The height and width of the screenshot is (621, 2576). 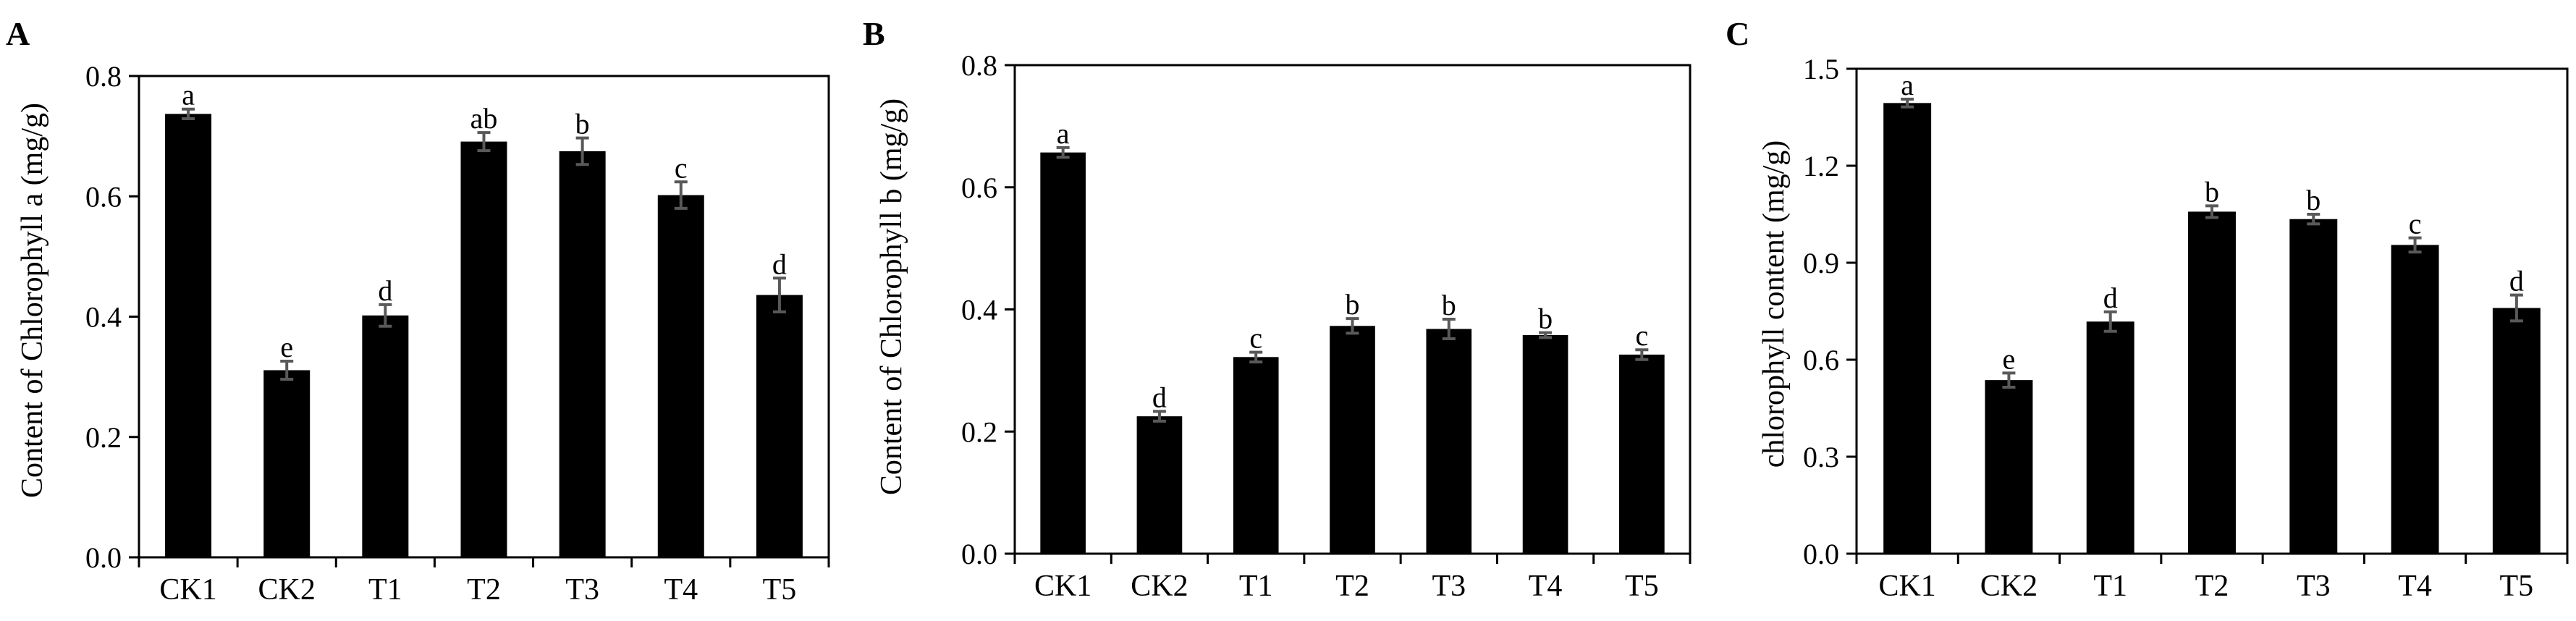 What do you see at coordinates (1774, 304) in the screenshot?
I see `y-axis-title-c: chlorophyll content (mg/g)` at bounding box center [1774, 304].